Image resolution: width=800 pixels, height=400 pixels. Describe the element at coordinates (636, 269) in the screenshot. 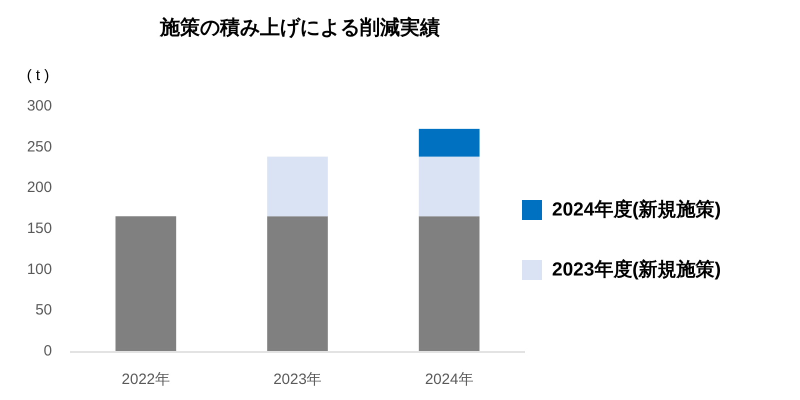

I see `legend-label: 2023年度(新規施策)` at that location.